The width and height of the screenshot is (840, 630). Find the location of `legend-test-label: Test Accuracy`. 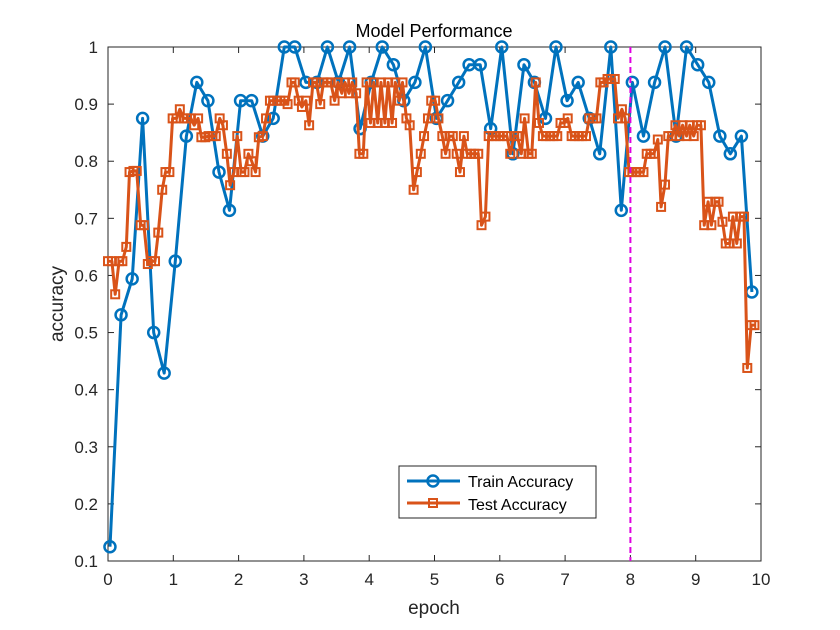

legend-test-label: Test Accuracy is located at coordinates (517, 505).